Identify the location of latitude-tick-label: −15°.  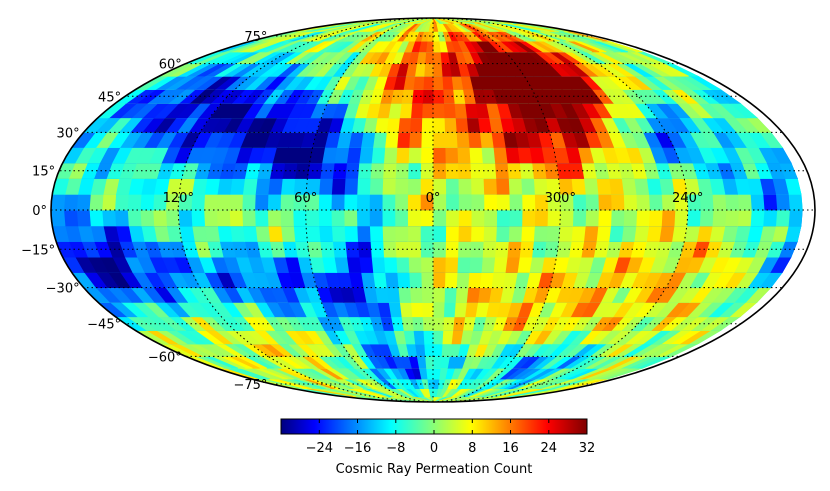
(38, 250).